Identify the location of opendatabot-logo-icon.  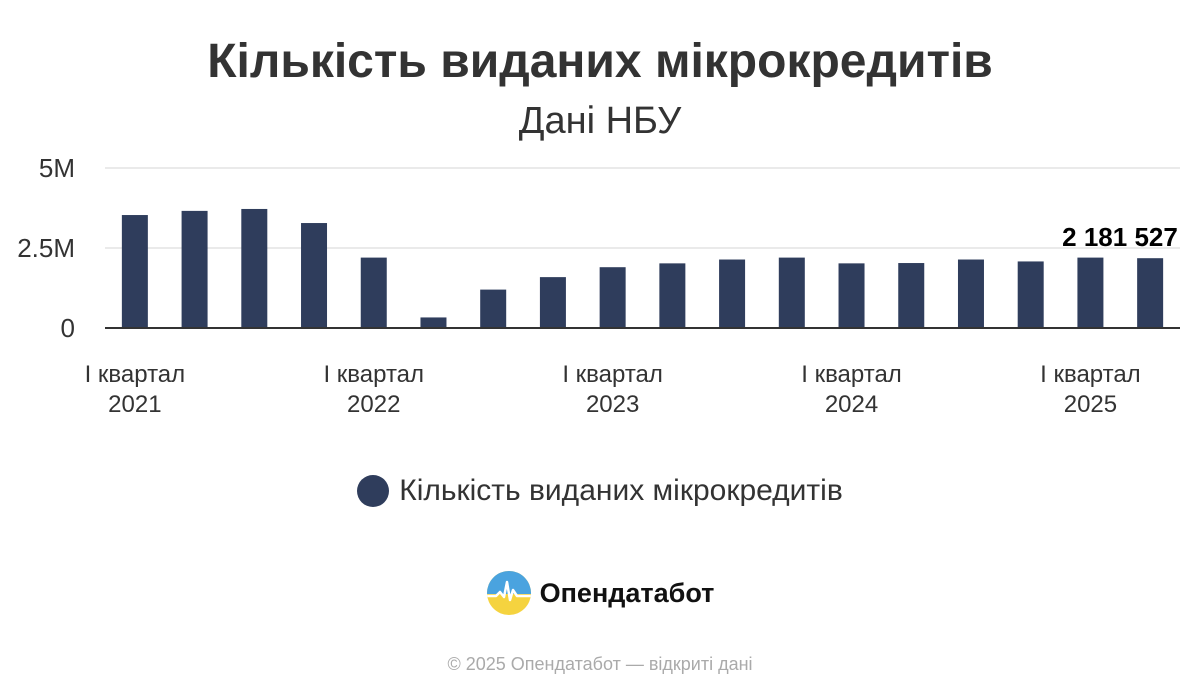
(508, 593).